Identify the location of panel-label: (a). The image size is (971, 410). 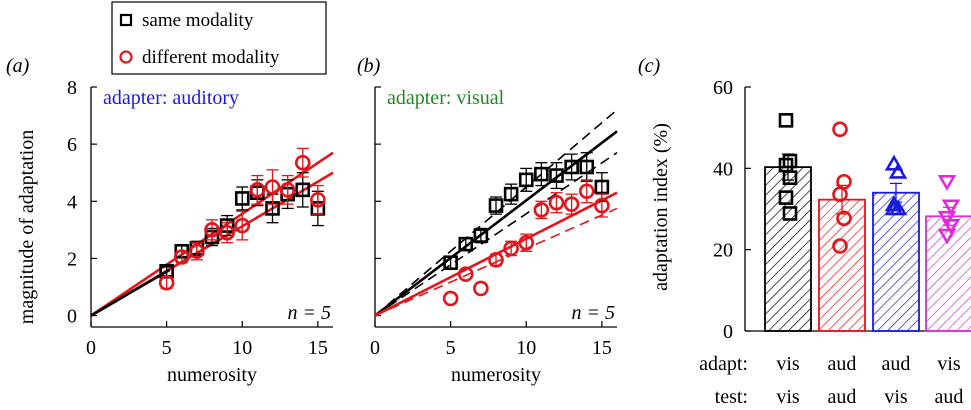
(18, 66).